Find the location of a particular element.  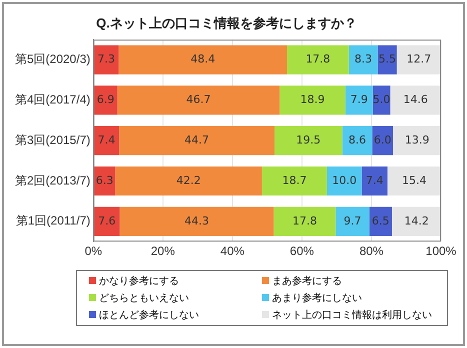

data-label: 9.7 is located at coordinates (353, 221).